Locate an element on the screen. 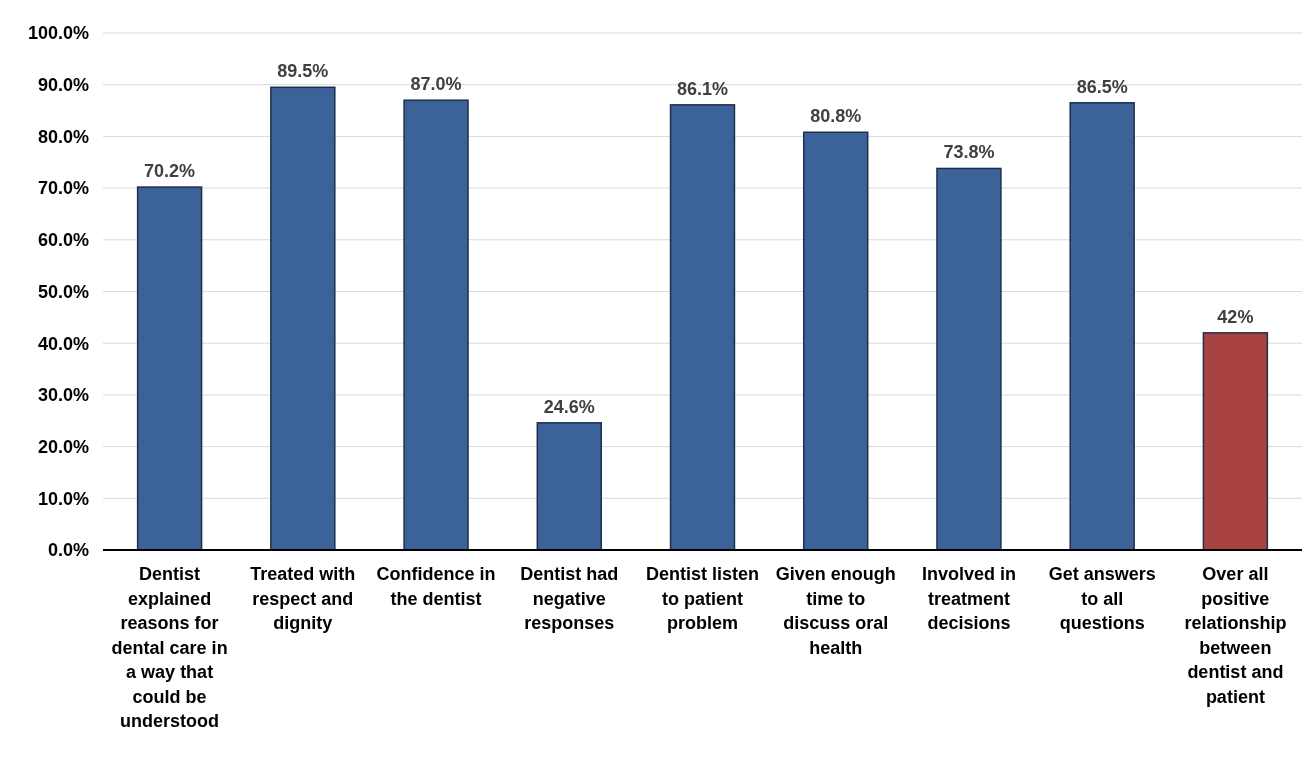 This screenshot has width=1312, height=778. x-tick-label: Treated with respect and dignity is located at coordinates (303, 598).